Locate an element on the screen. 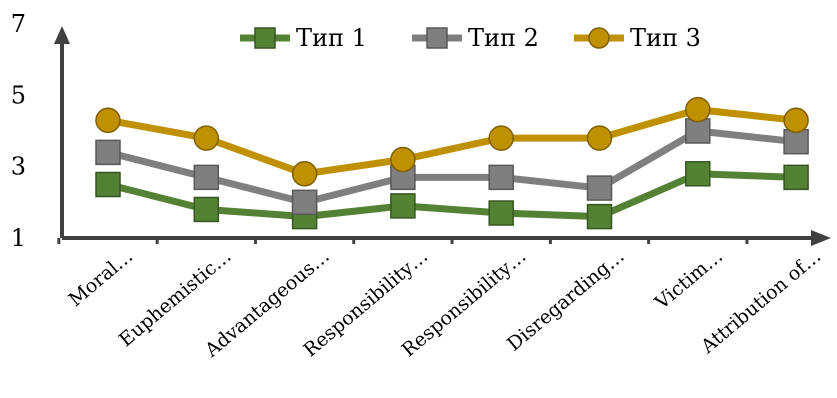 The height and width of the screenshot is (398, 837). legend: Тип 1 Тип 2 Тип 3 is located at coordinates (470, 38).